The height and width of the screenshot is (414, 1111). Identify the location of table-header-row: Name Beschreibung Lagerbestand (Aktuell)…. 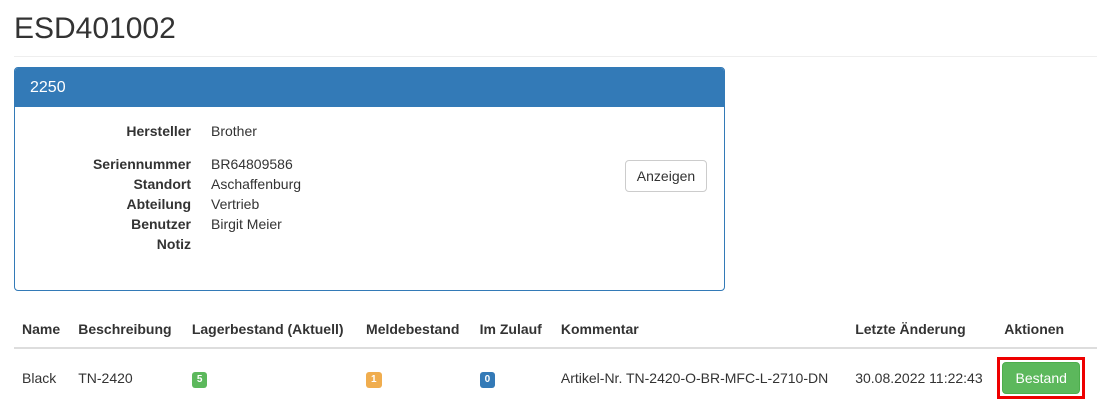
(555, 329).